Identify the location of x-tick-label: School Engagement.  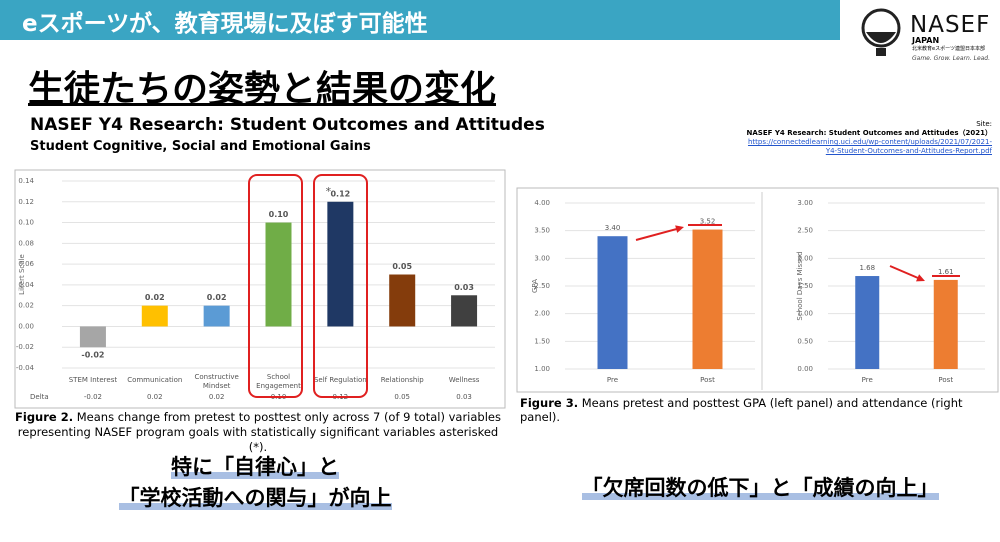
(278, 381).